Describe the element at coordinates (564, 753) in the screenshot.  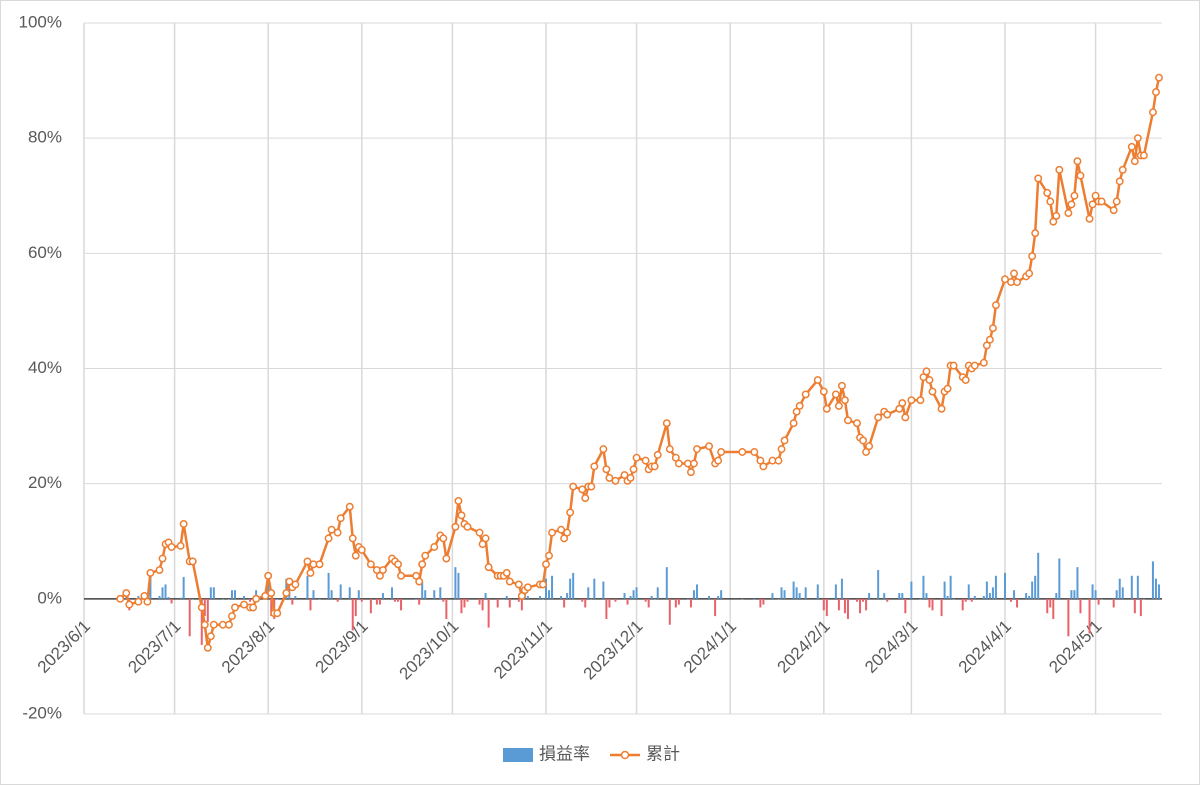
I see `legend-label: 損益率` at that location.